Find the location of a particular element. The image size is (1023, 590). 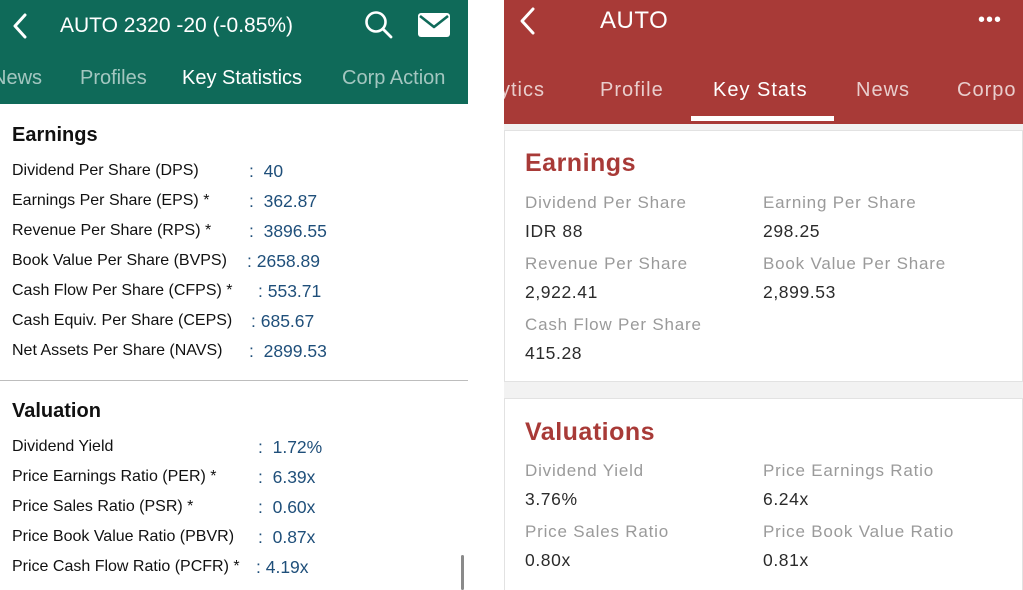

stat-value: IDR 88 is located at coordinates (554, 231).